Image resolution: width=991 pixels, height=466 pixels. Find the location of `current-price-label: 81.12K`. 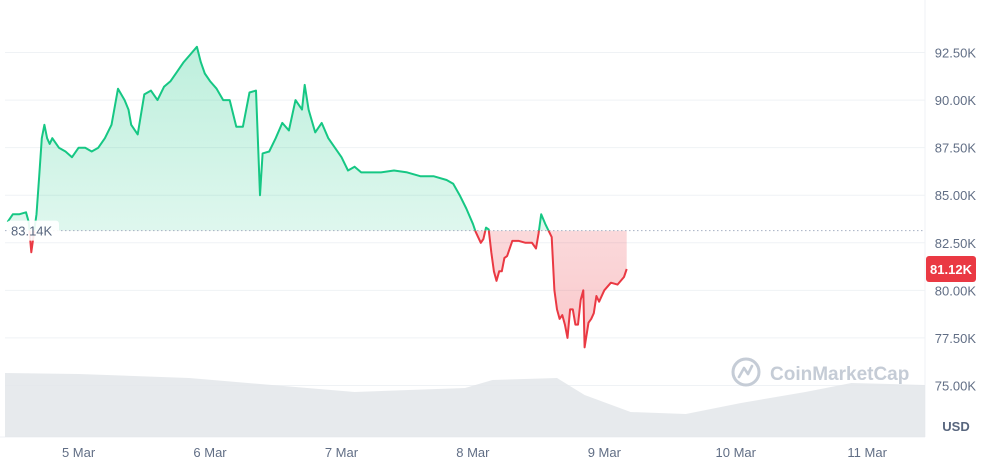

current-price-label: 81.12K is located at coordinates (951, 269).